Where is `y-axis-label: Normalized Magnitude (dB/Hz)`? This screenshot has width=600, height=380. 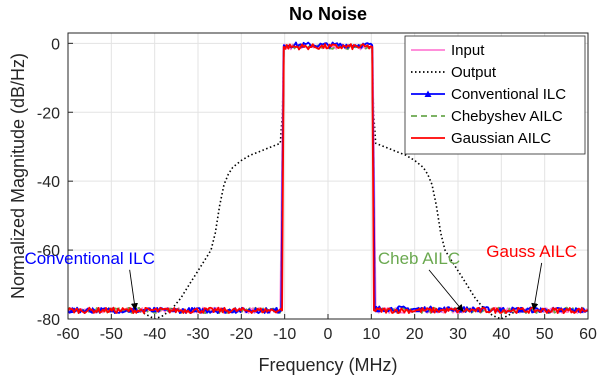
y-axis-label: Normalized Magnitude (dB/Hz) is located at coordinates (18, 176).